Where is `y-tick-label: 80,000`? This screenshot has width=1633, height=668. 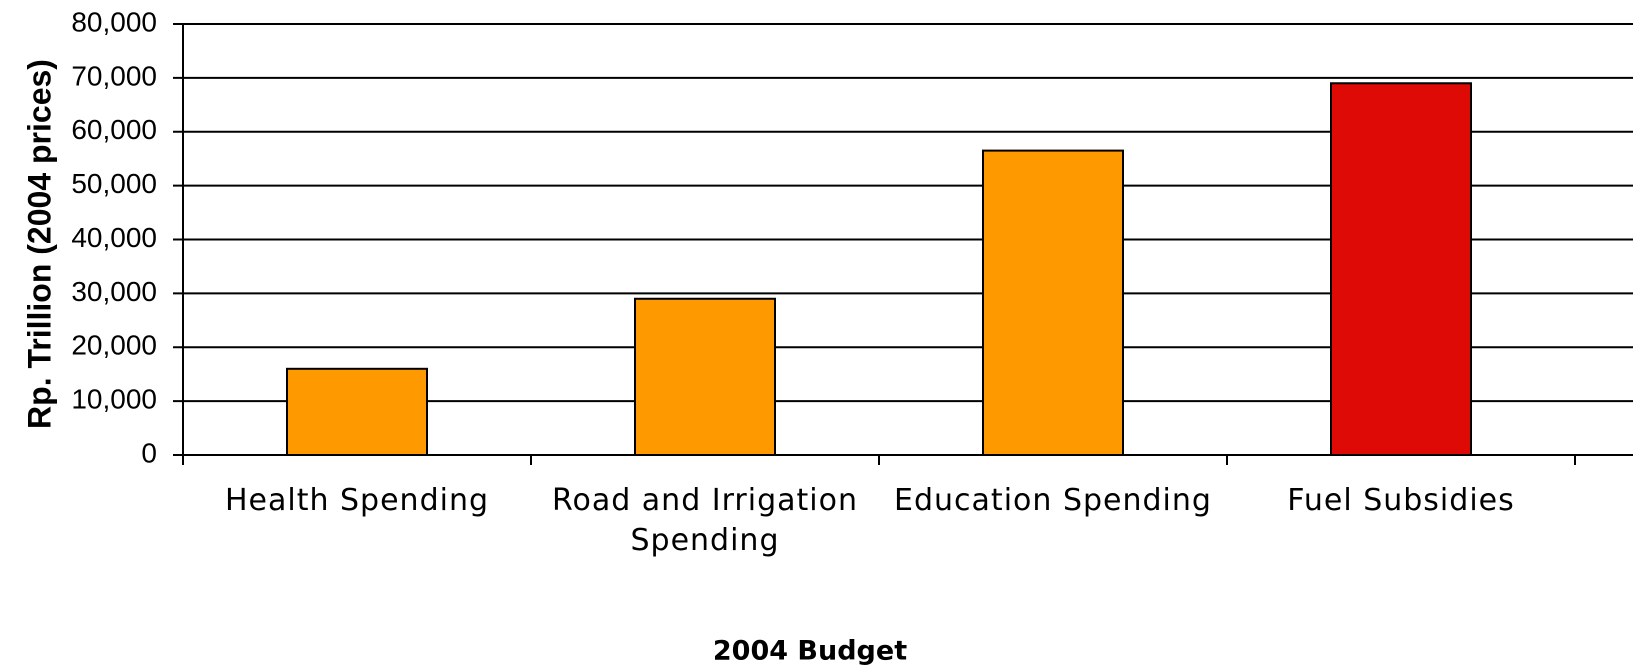 y-tick-label: 80,000 is located at coordinates (114, 21).